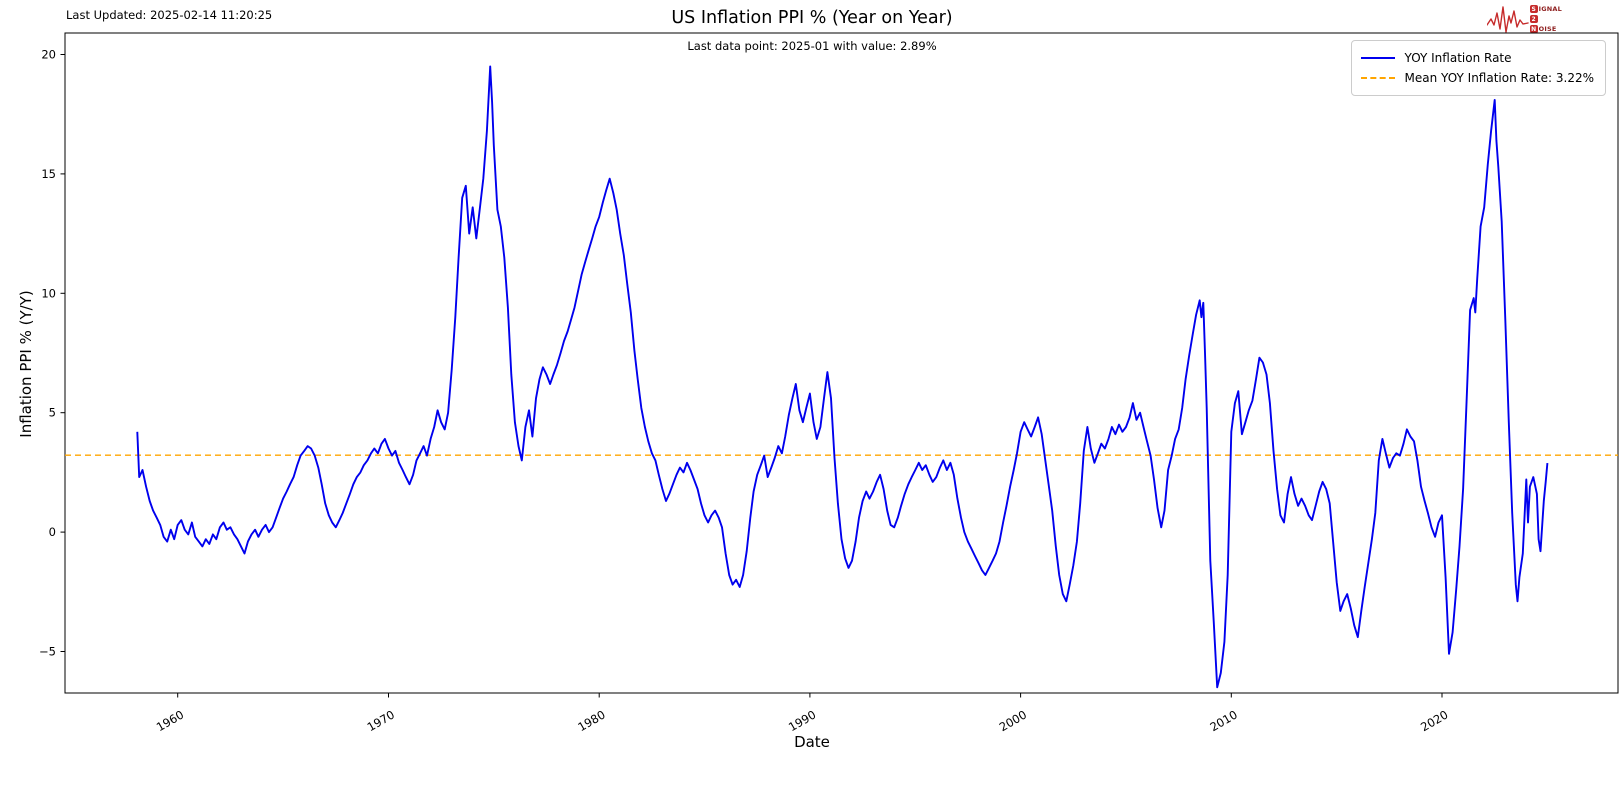 This screenshot has height=790, width=1624. I want to click on logo-row-2: 2, so click(1545, 19).